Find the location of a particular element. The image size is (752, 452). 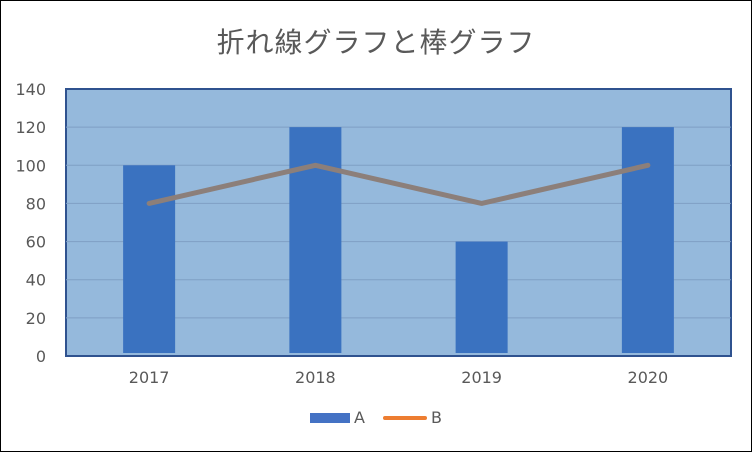

y-tick-label: 60 is located at coordinates (36, 242).